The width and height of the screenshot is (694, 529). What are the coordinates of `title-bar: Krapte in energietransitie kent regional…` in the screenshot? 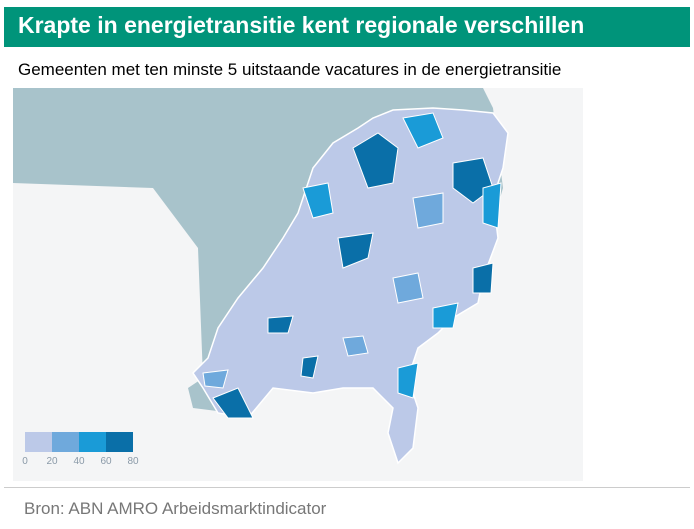 It's located at (347, 27).